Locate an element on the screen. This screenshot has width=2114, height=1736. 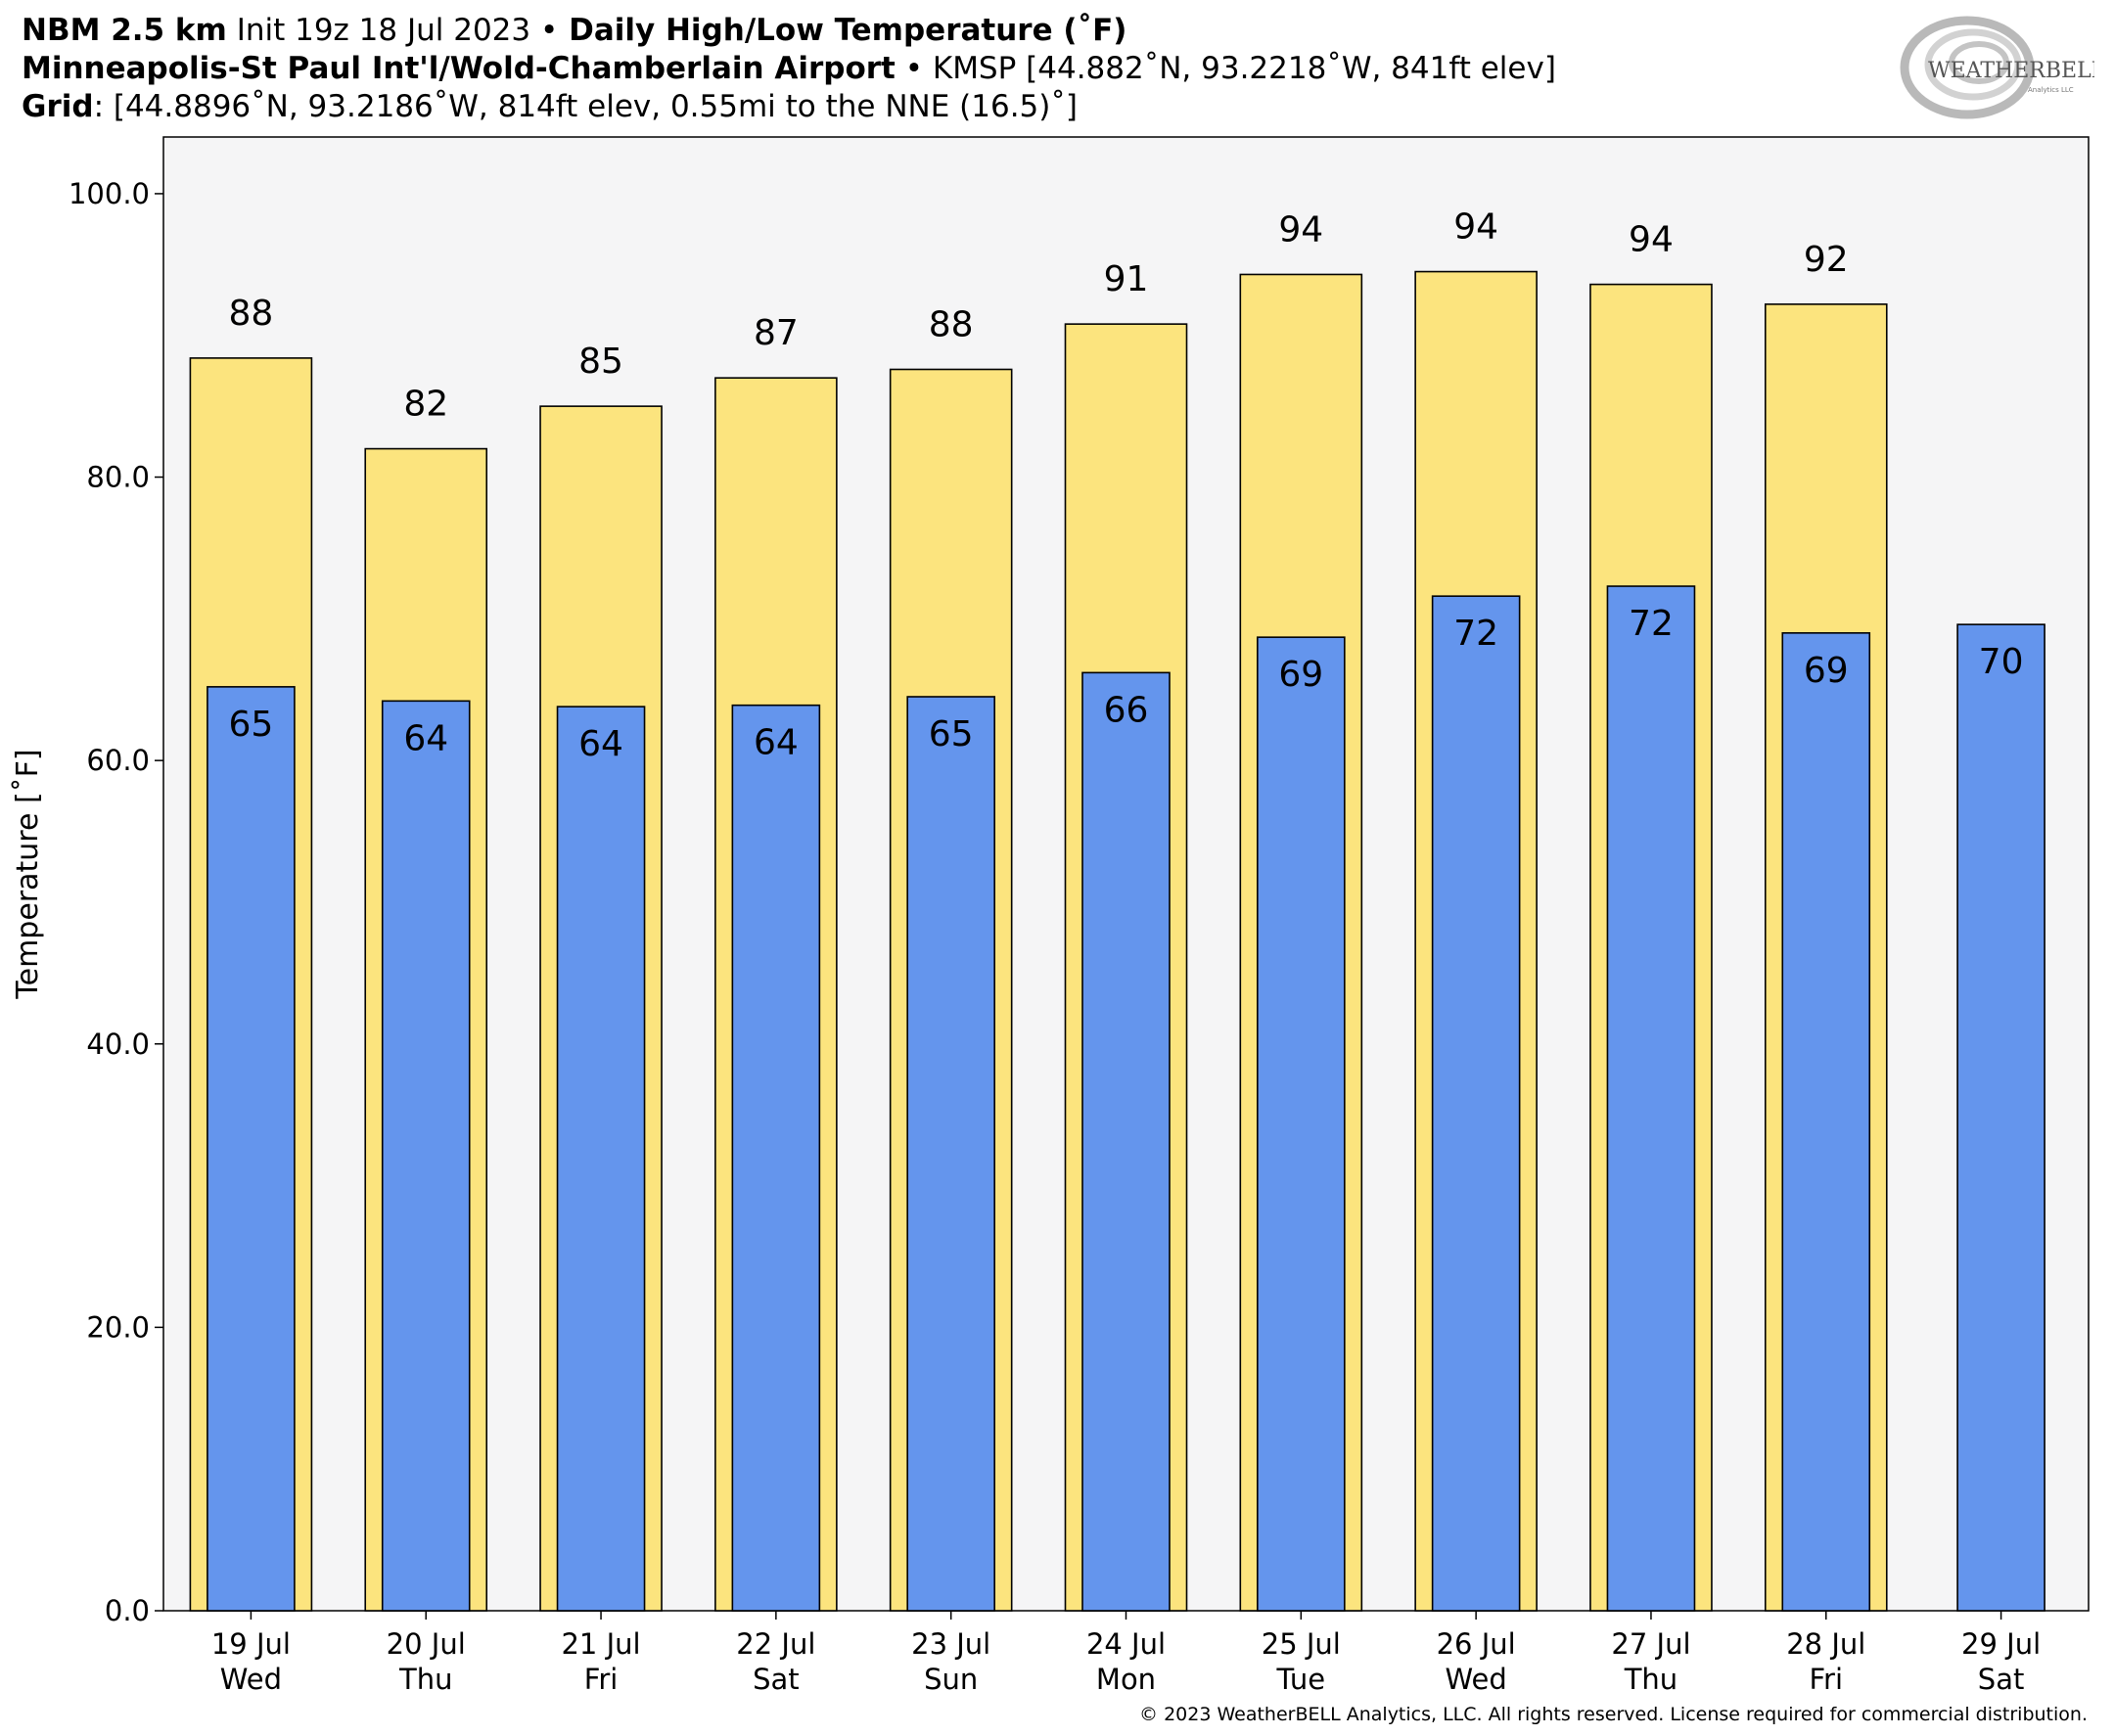
weatherbell-logo: WEATHERBELL Analytics LLC is located at coordinates (1997, 67).